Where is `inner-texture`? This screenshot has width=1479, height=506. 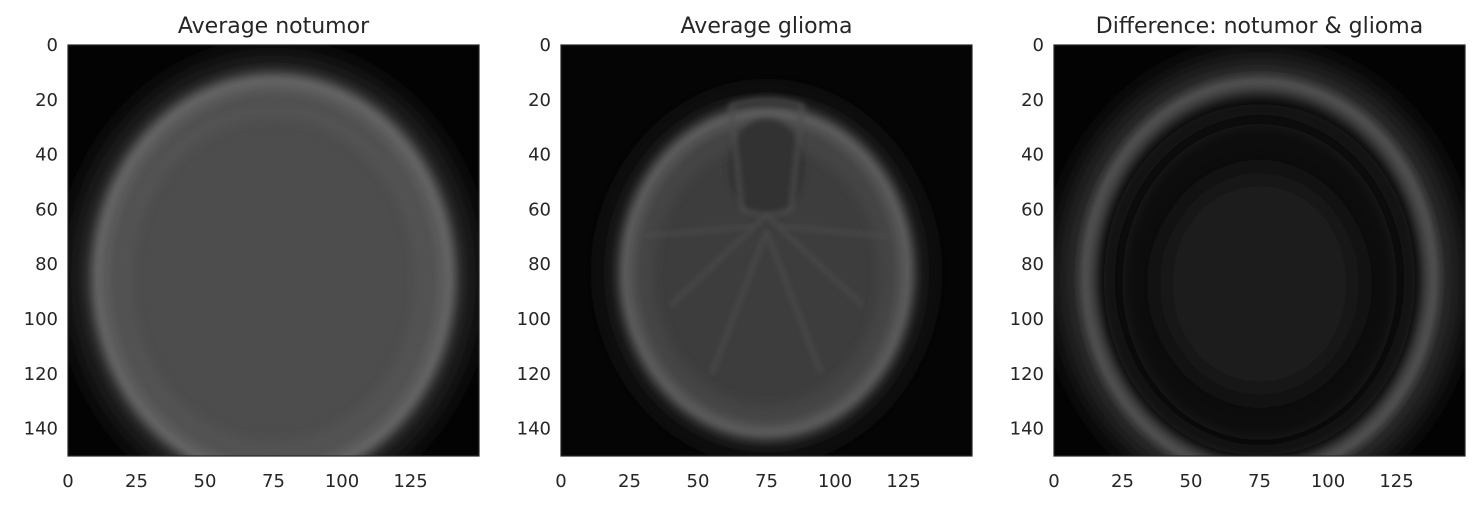 inner-texture is located at coordinates (1259, 284).